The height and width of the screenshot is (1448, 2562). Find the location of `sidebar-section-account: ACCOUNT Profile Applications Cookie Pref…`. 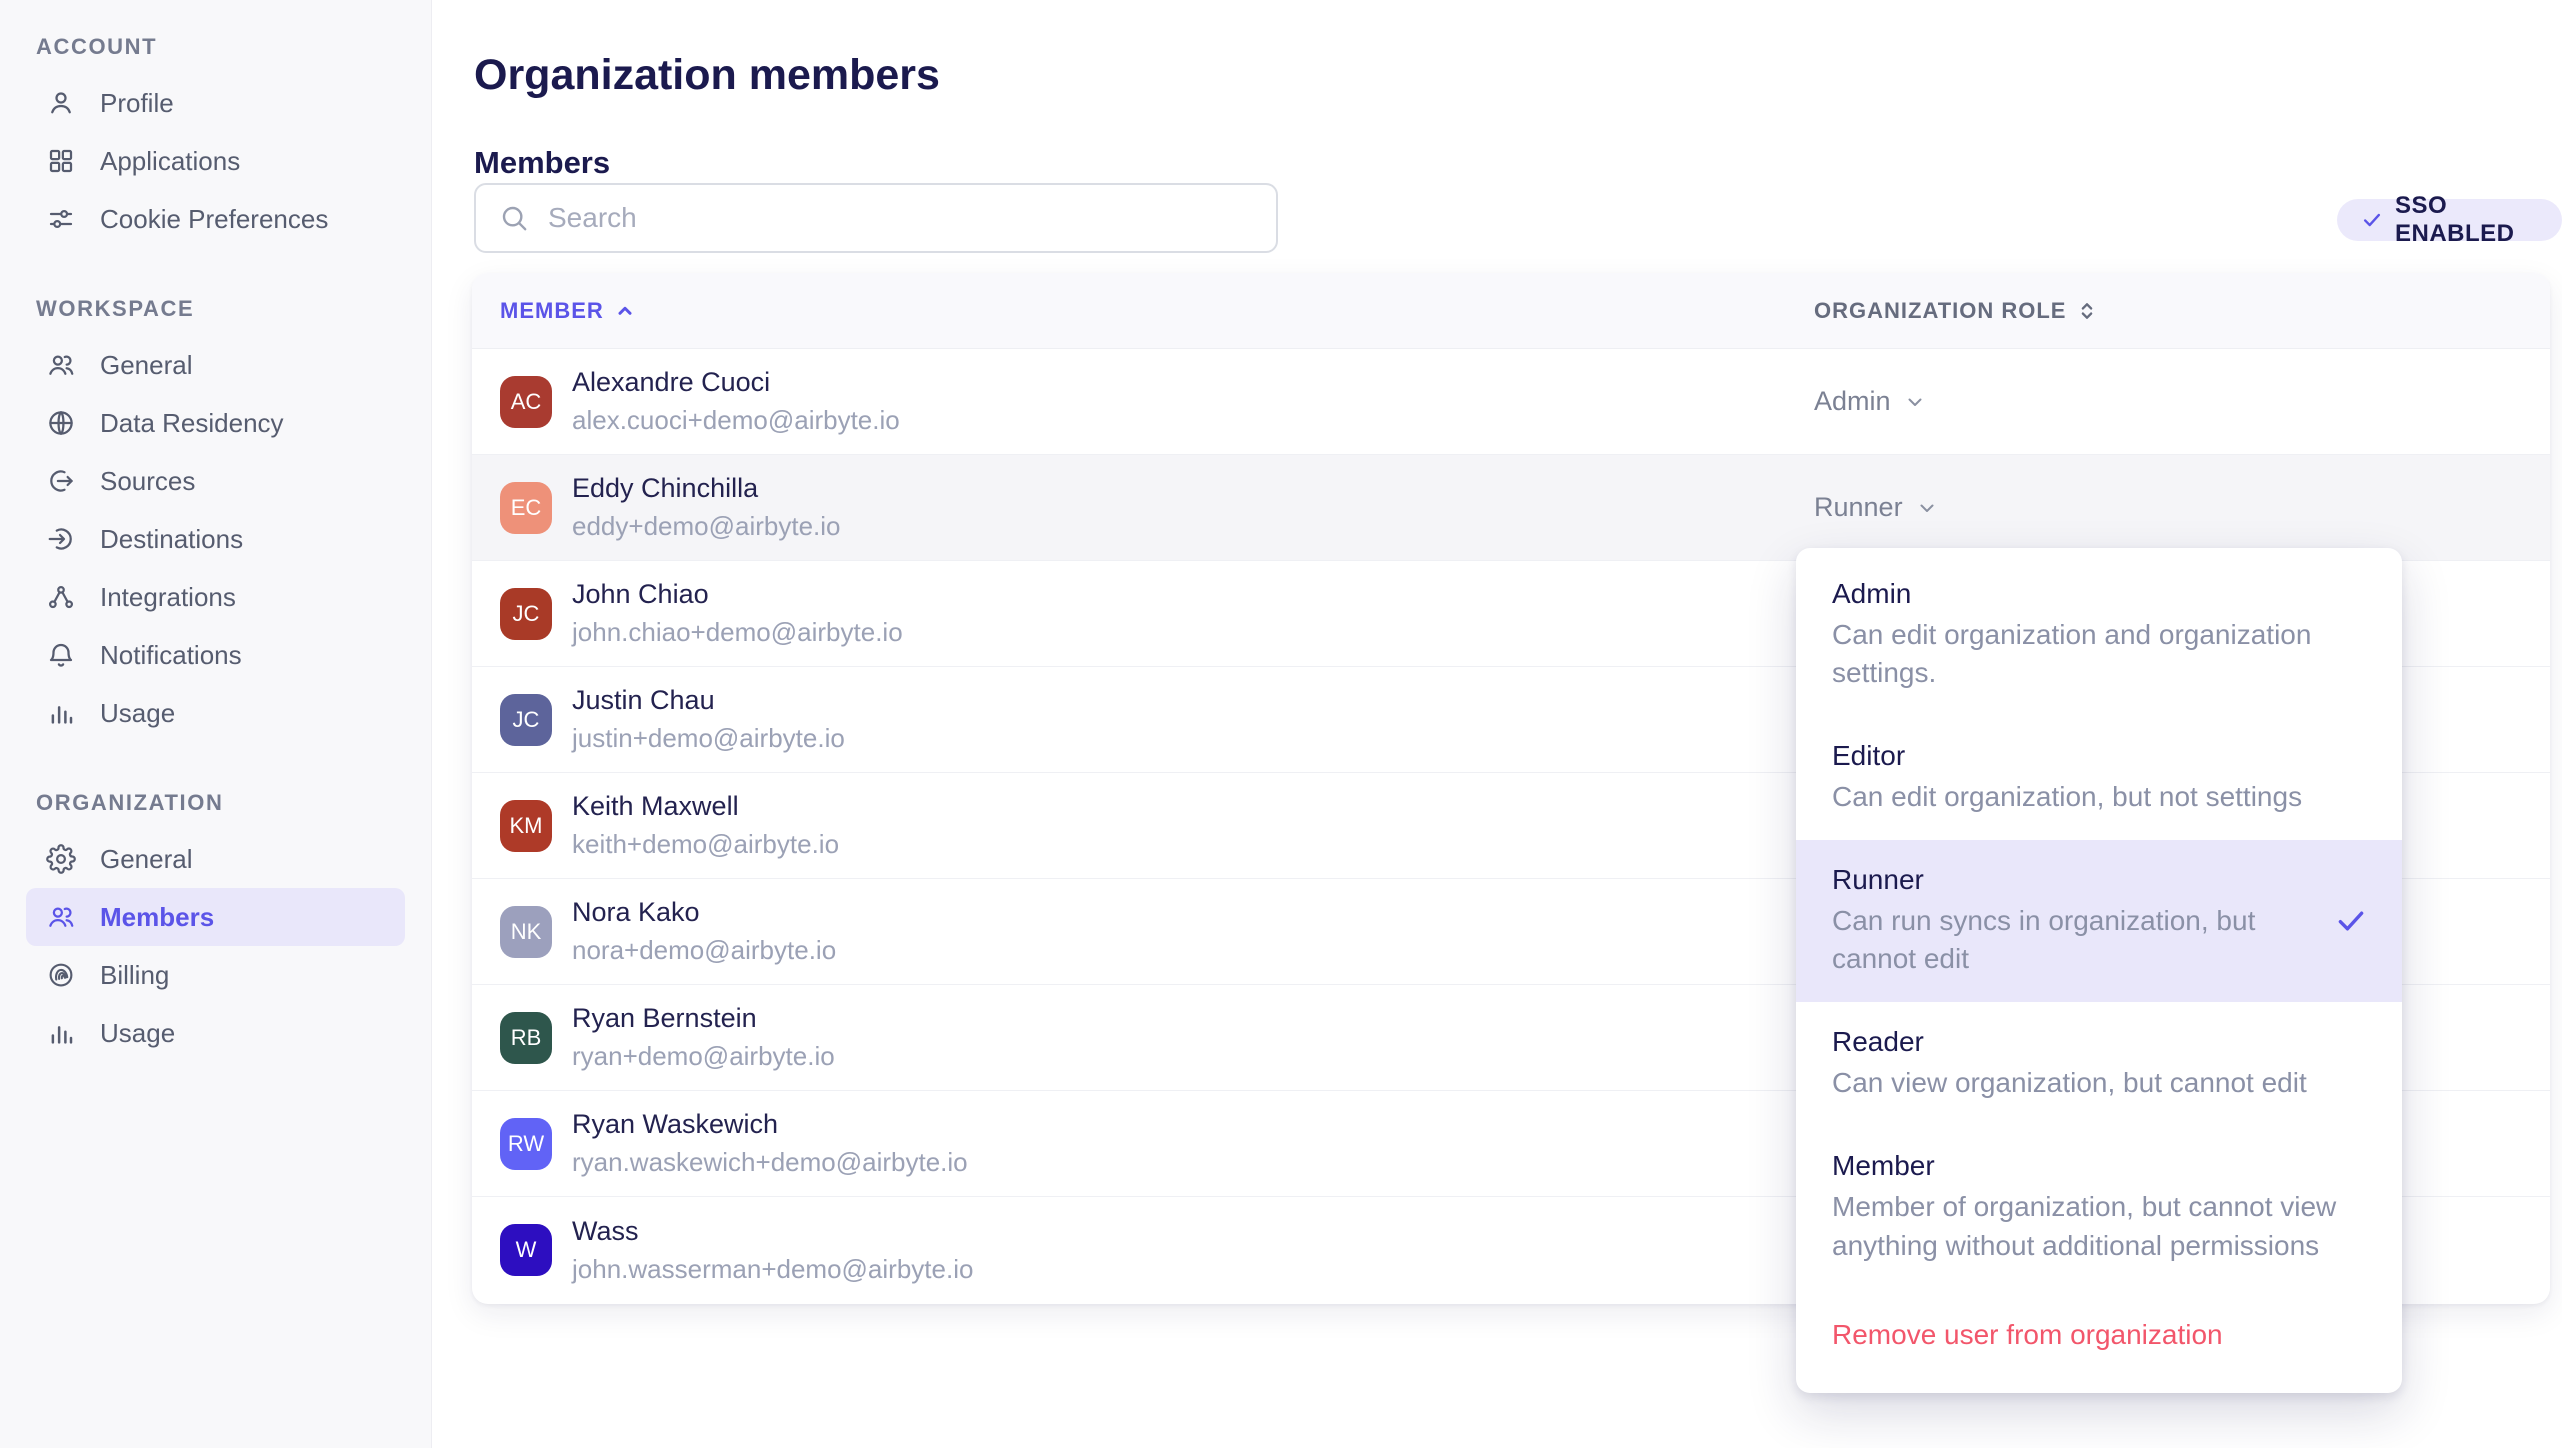

sidebar-section-account: ACCOUNT Profile Applications Cookie Pref… is located at coordinates (215, 141).